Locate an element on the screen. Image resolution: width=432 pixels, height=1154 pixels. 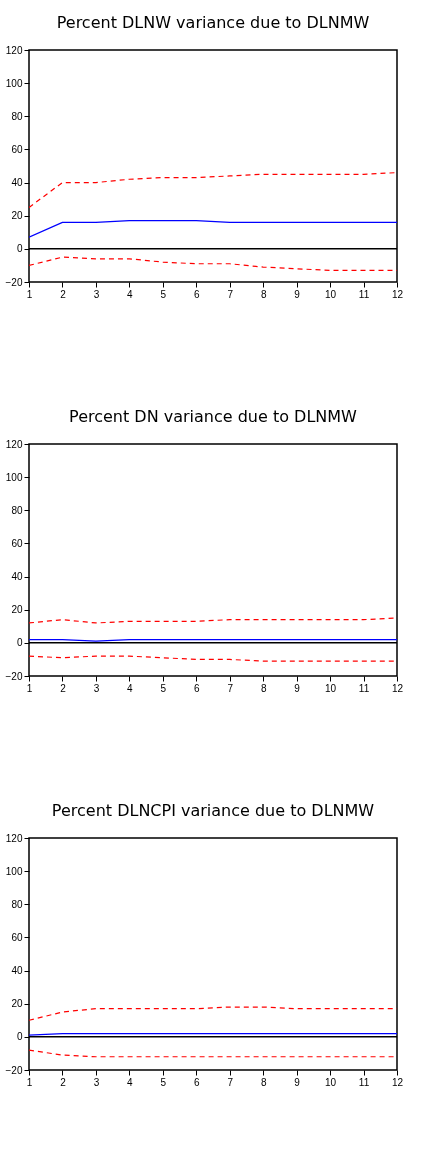
chart-title: Percent DN variance due to DLNMW is located at coordinates (213, 416).